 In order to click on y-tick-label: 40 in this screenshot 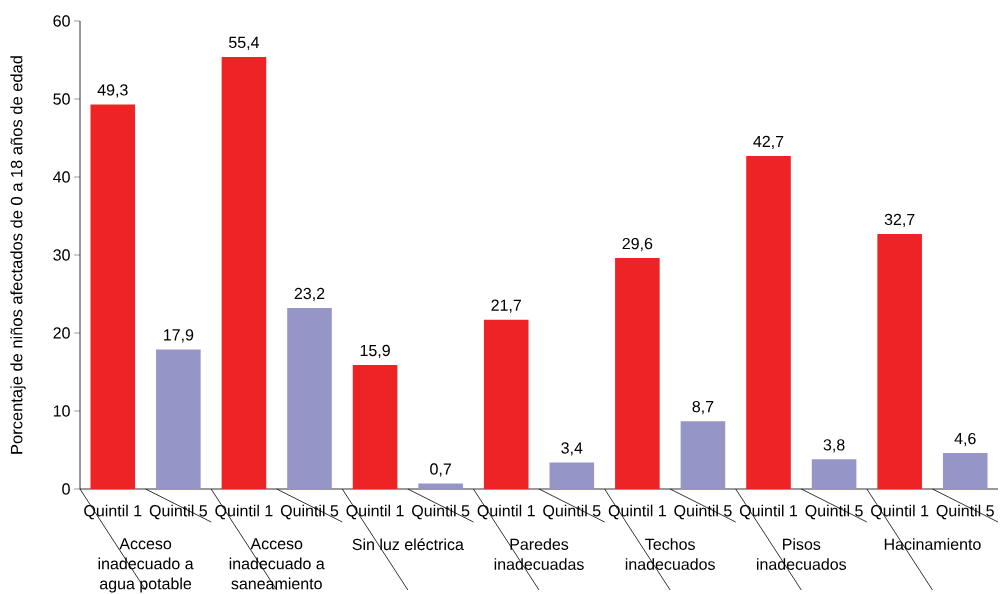, I will do `click(61, 177)`.